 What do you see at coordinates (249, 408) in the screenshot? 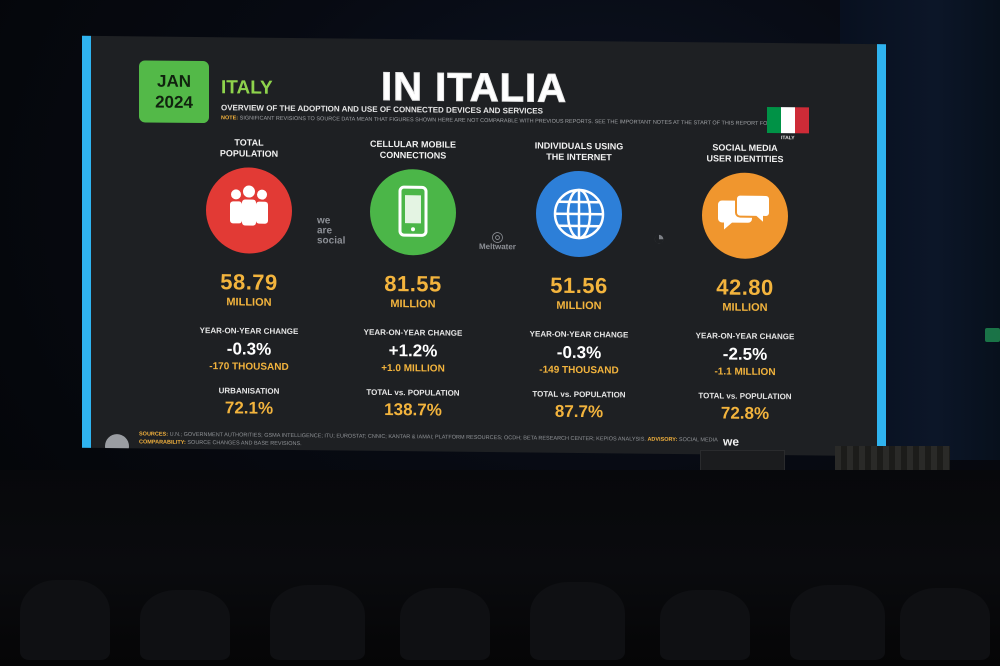
I see `footer-metric-value: 72.1%` at bounding box center [249, 408].